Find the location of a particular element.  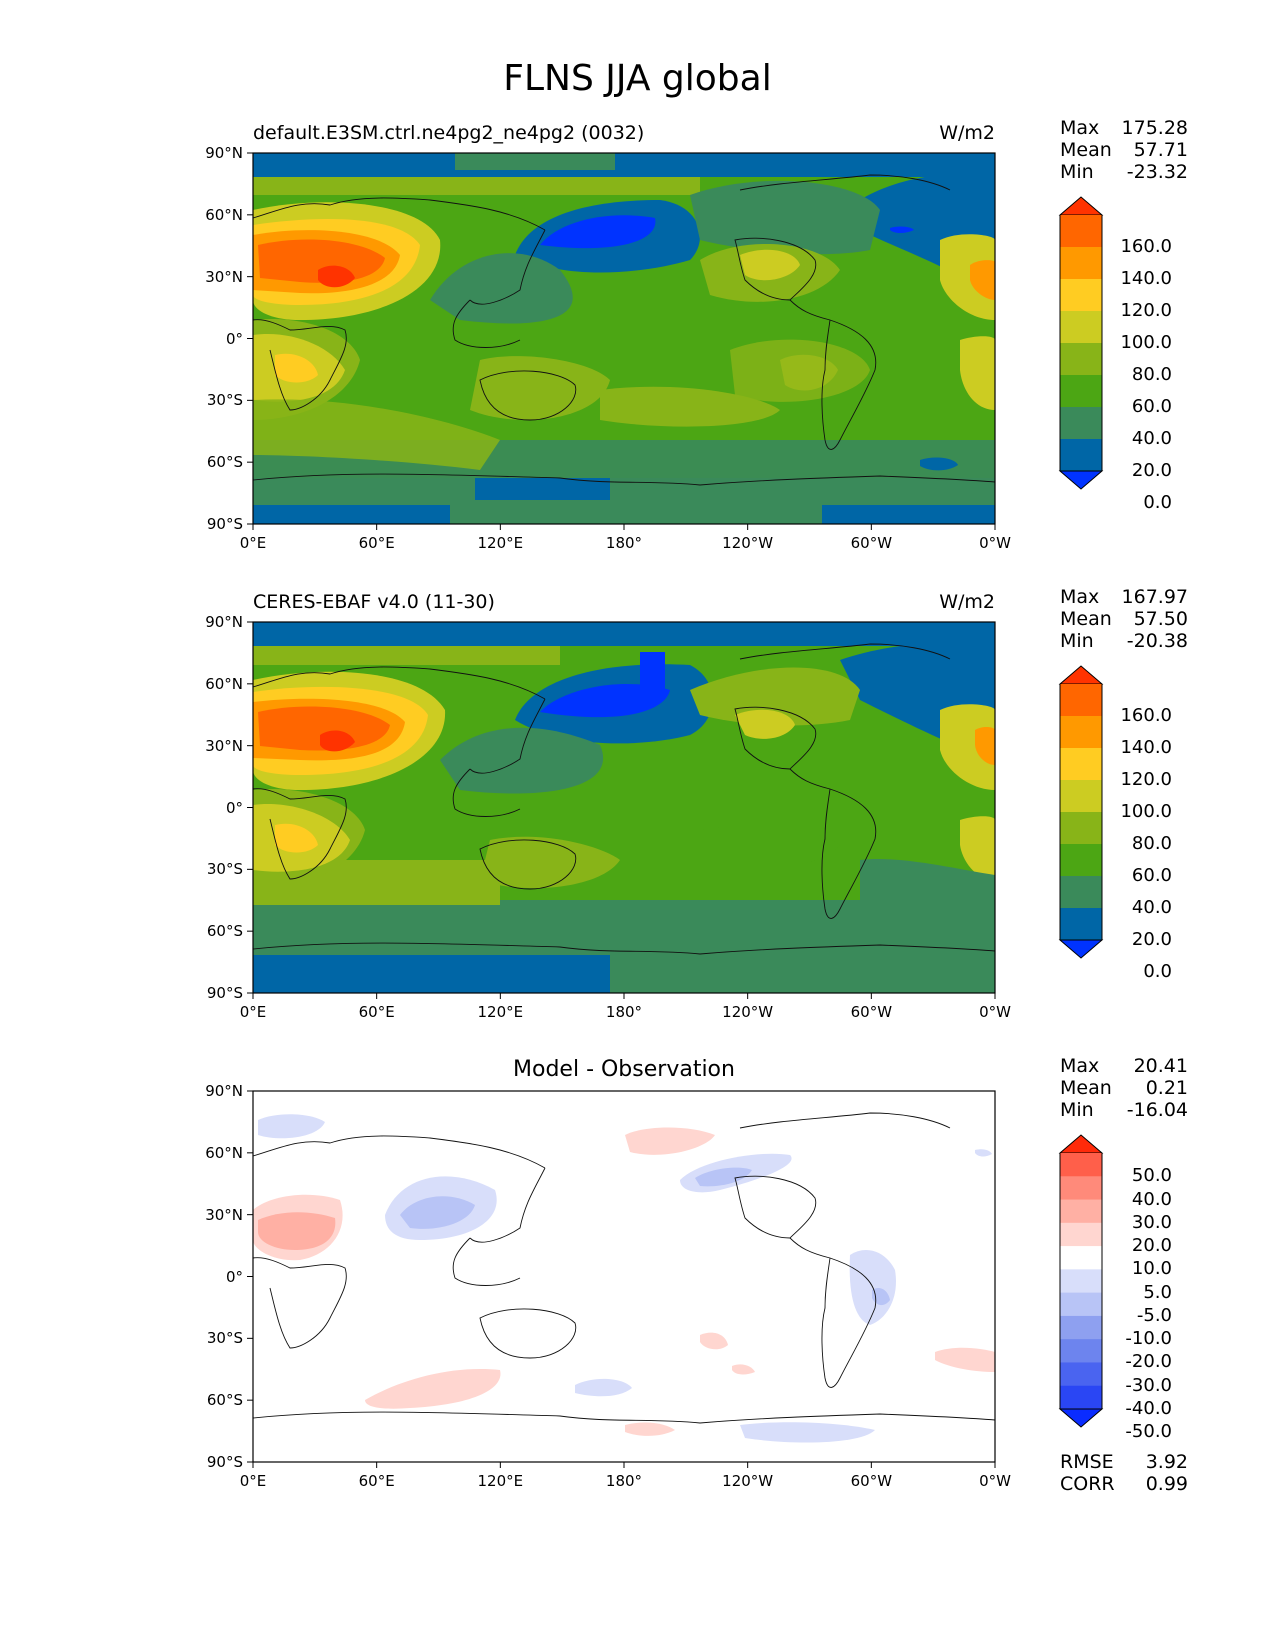

panel-units: W/m2 is located at coordinates (967, 602).